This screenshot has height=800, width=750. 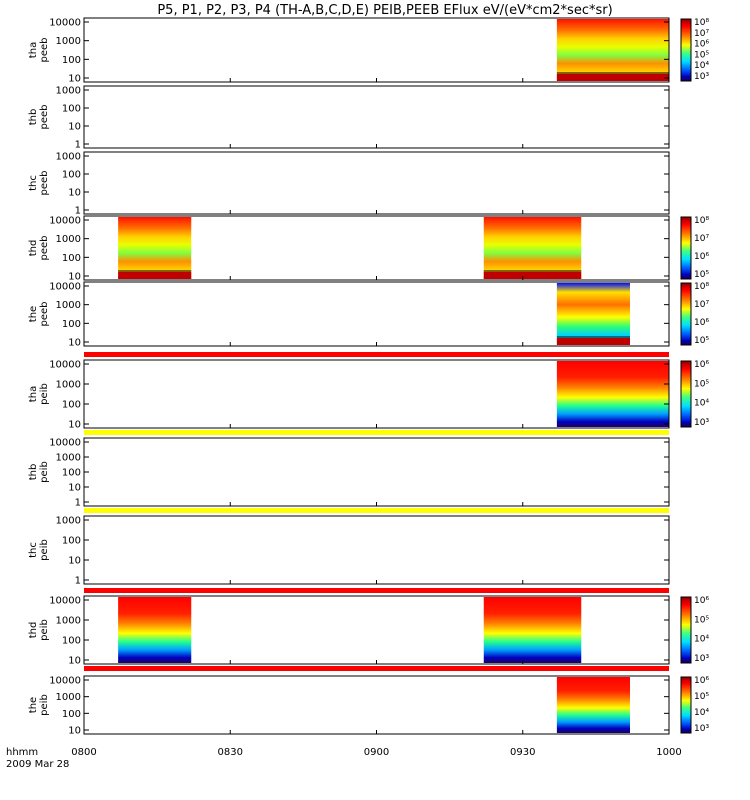 I want to click on x-tick-label: 0900, so click(x=376, y=752).